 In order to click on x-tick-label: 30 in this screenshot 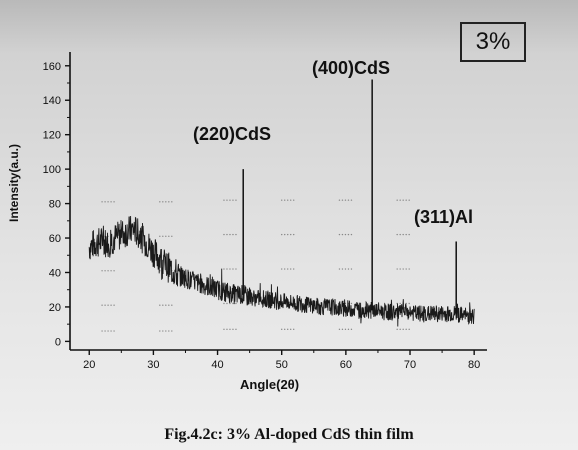, I will do `click(153, 365)`.